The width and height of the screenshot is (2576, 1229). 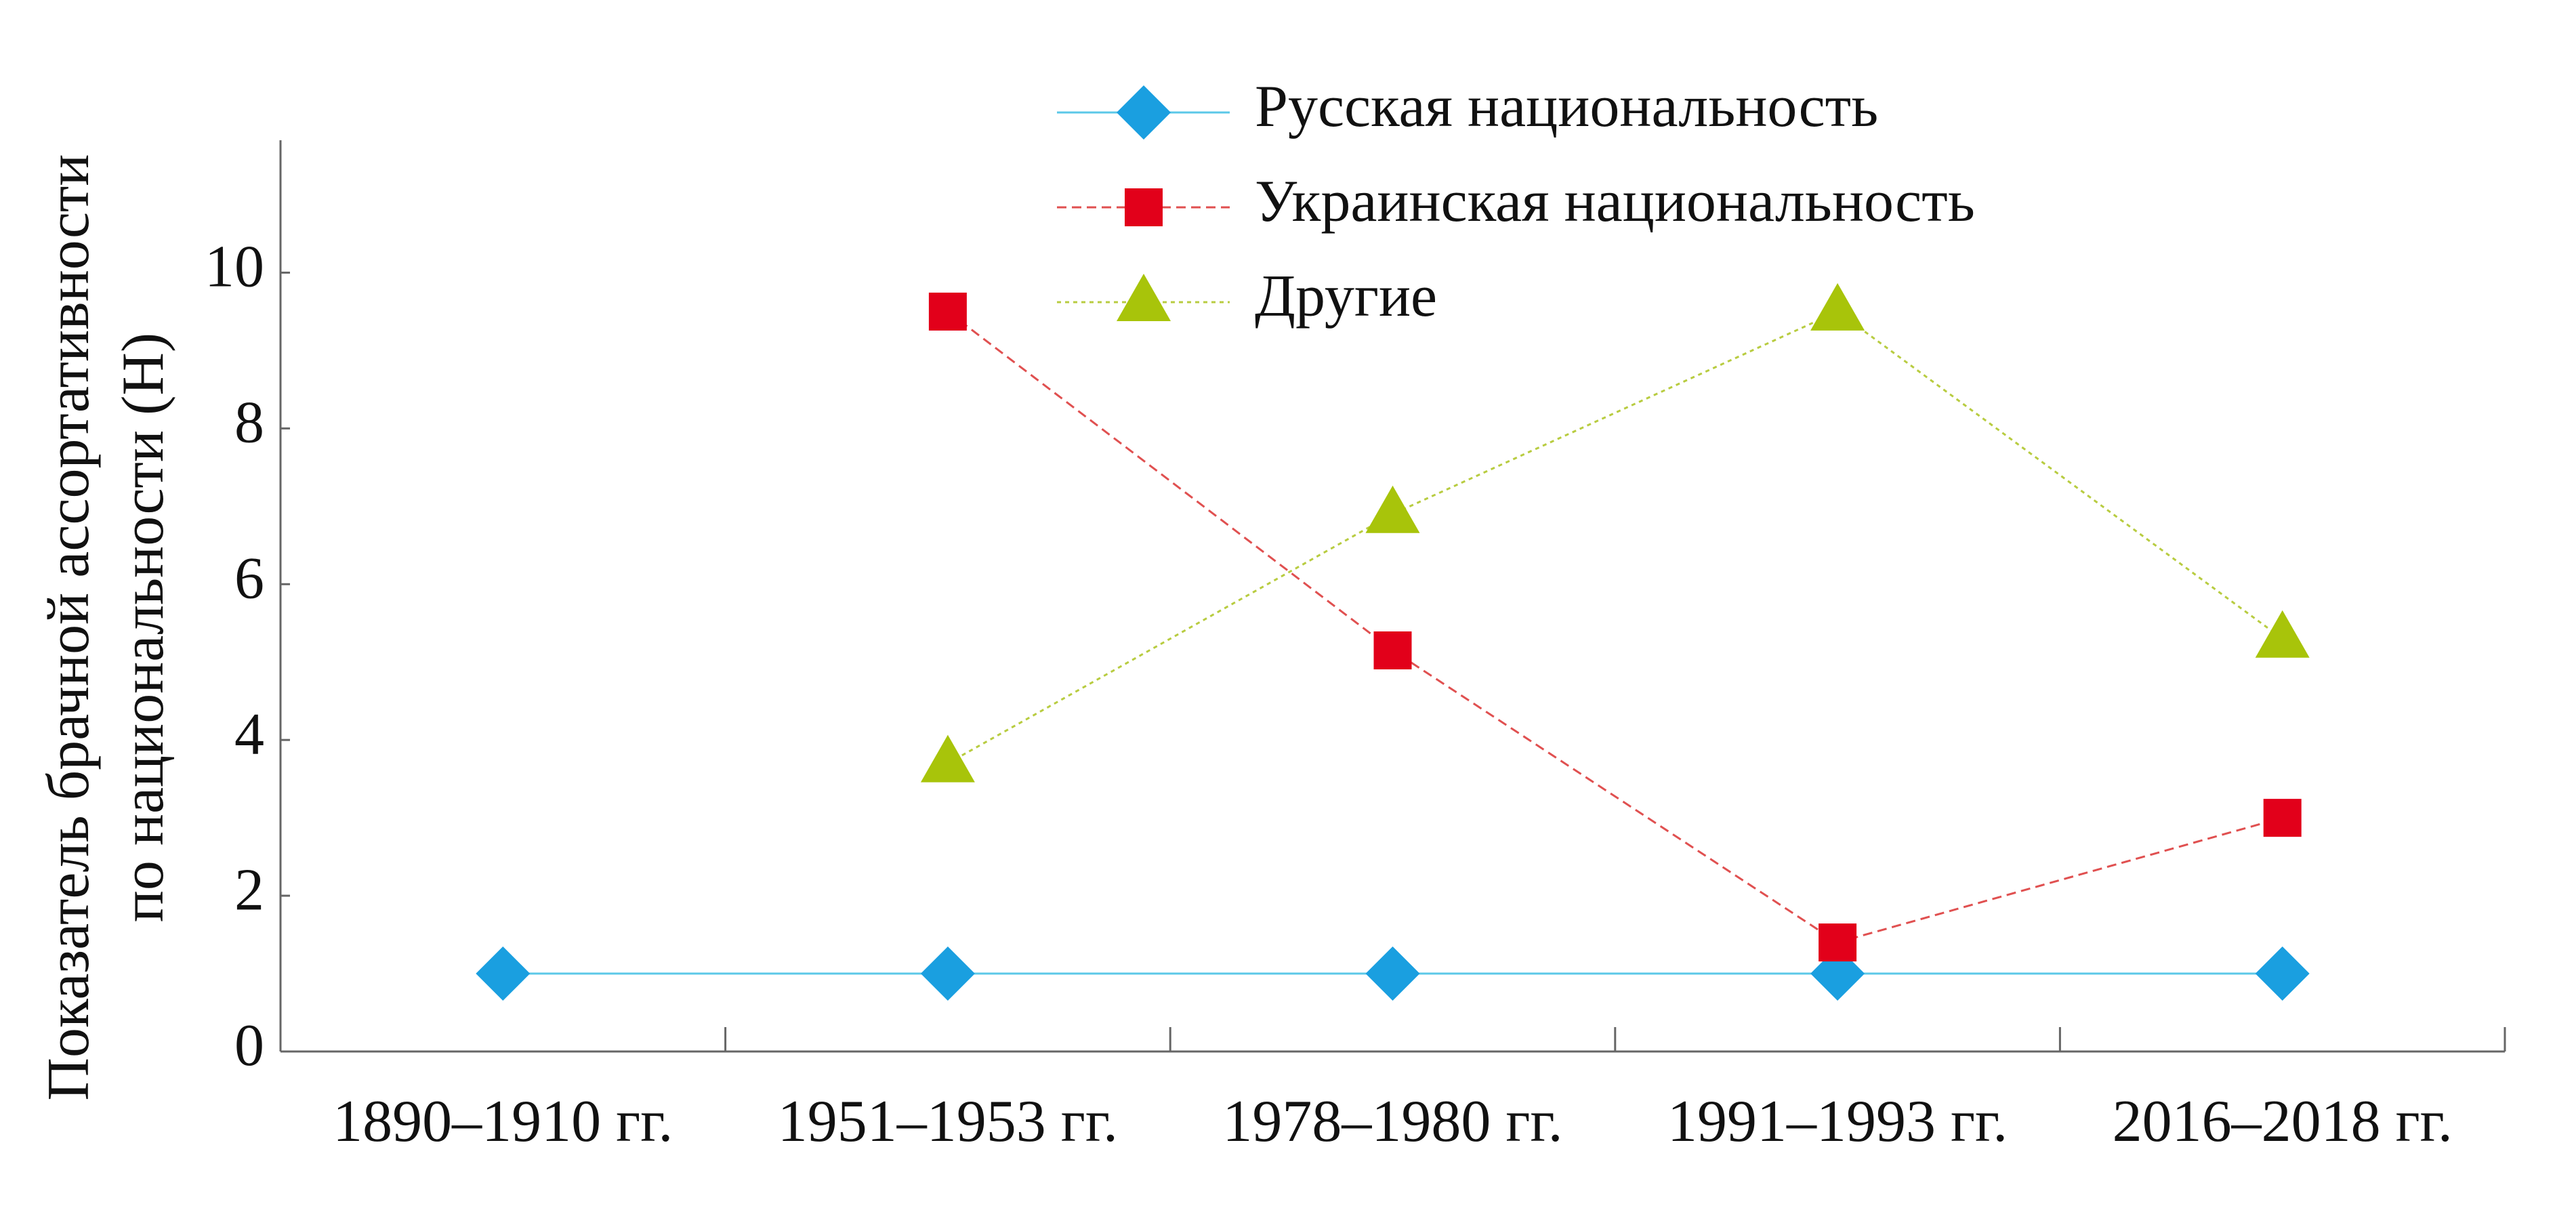 What do you see at coordinates (948, 1121) in the screenshot?
I see `x-tick-label: 1951–1953 гг.` at bounding box center [948, 1121].